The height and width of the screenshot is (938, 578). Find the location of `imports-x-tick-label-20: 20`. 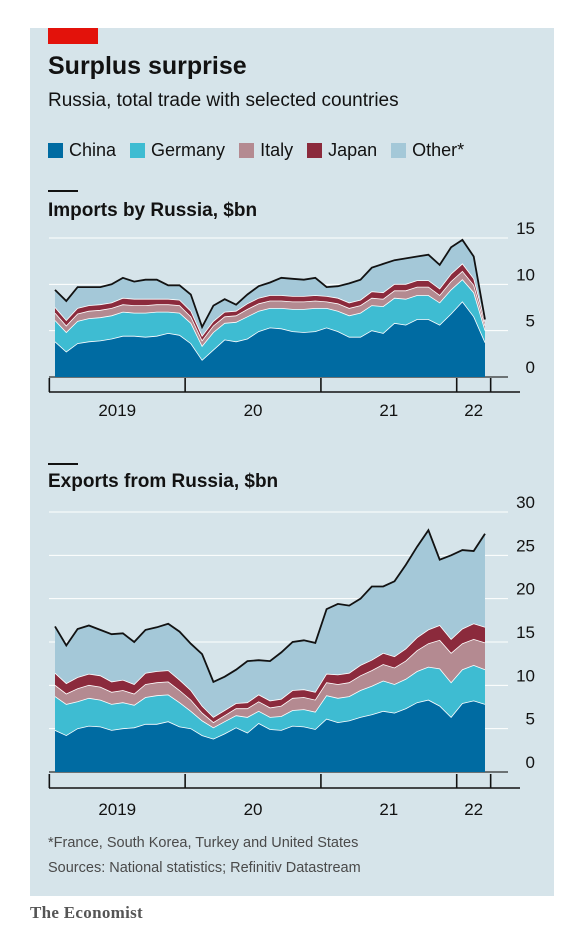

imports-x-tick-label-20: 20 is located at coordinates (253, 410).